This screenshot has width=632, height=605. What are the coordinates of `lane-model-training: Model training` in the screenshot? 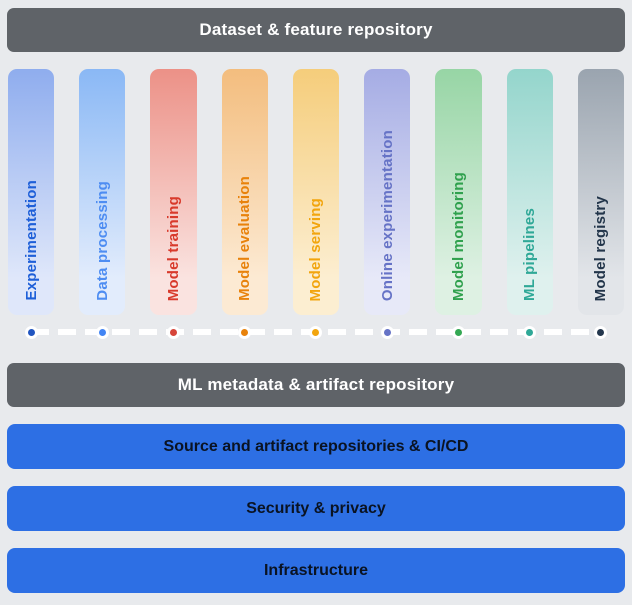 It's located at (173, 192).